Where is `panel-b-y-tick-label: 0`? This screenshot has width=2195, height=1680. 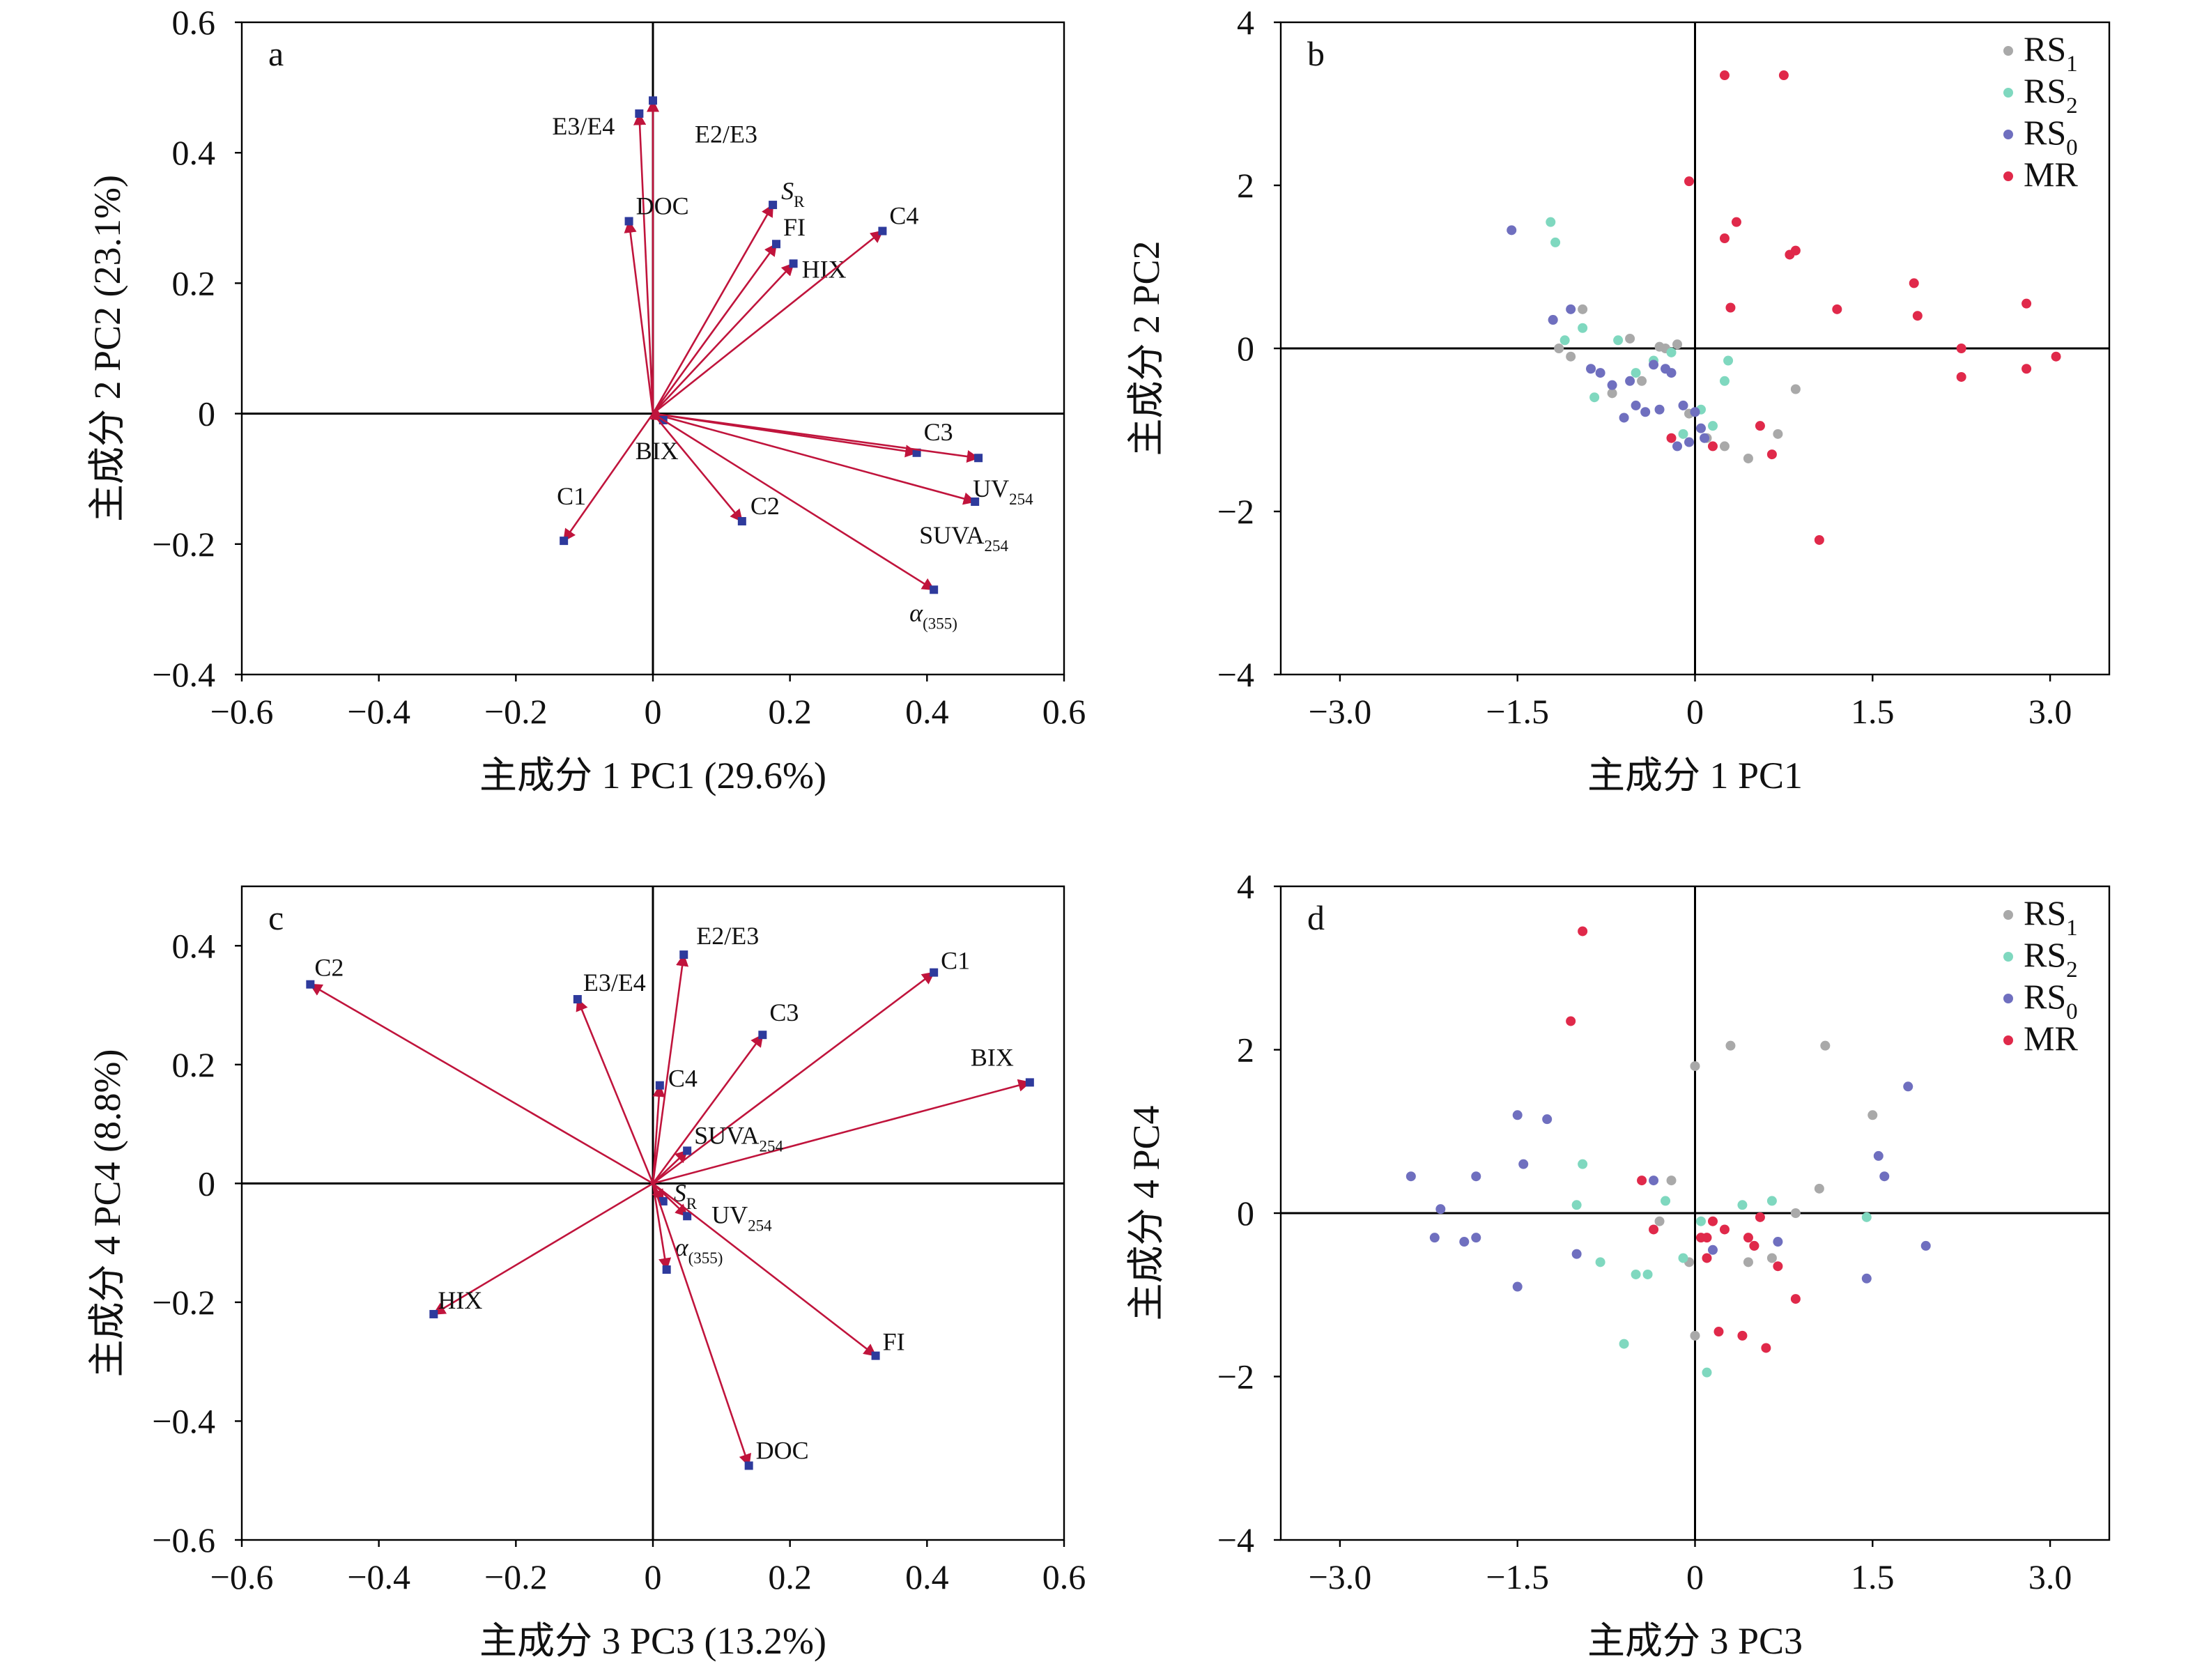
panel-b-y-tick-label: 0 is located at coordinates (1245, 348).